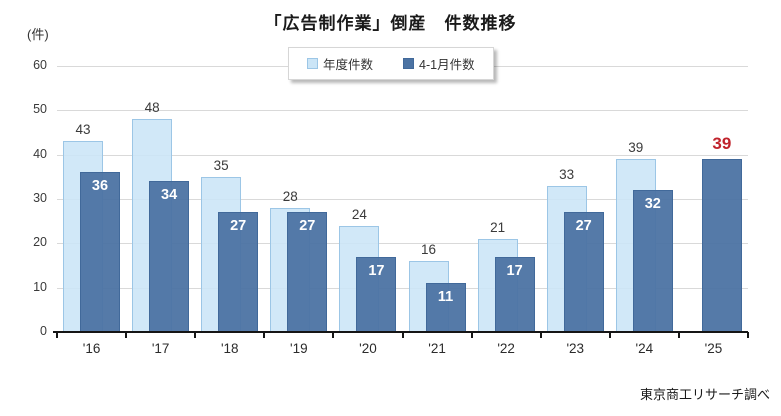 This screenshot has width=781, height=416. Describe the element at coordinates (100, 252) in the screenshot. I see `period-bar: 36` at that location.